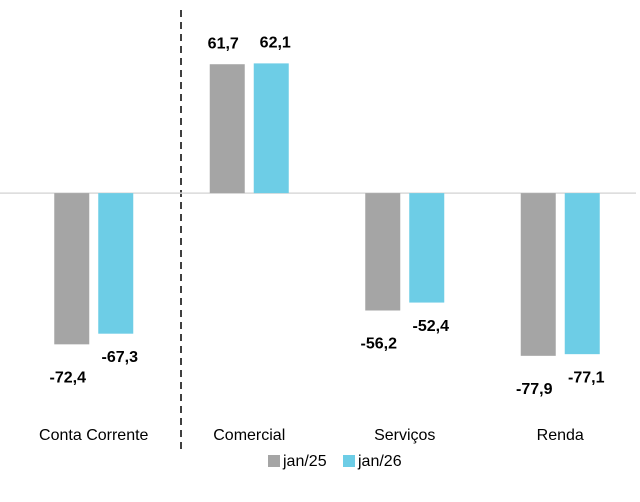 This screenshot has height=502, width=640. I want to click on x-tick-label: Comercial, so click(249, 435).